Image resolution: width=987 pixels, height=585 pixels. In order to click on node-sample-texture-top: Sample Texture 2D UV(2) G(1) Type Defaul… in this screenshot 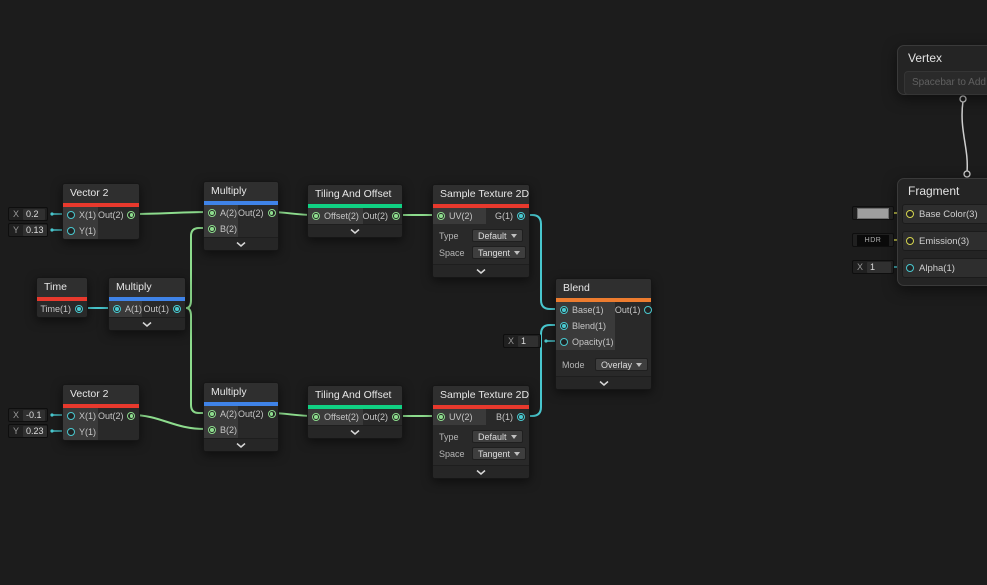, I will do `click(481, 231)`.